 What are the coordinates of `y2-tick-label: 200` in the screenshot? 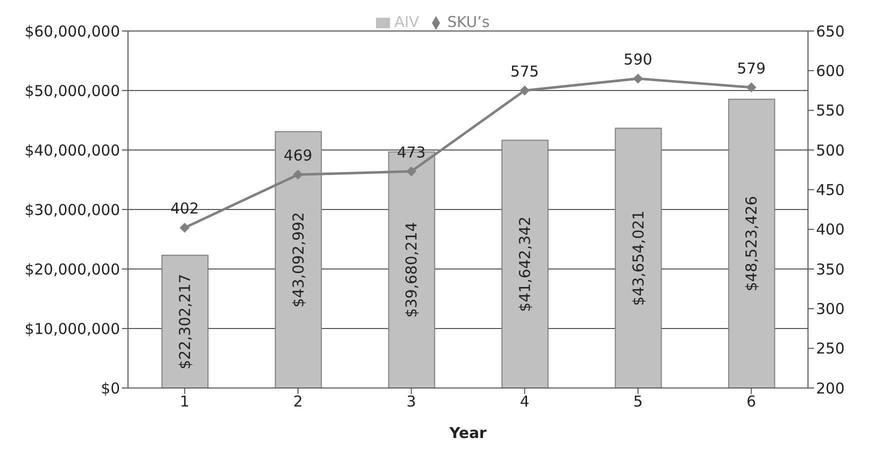 It's located at (830, 388).